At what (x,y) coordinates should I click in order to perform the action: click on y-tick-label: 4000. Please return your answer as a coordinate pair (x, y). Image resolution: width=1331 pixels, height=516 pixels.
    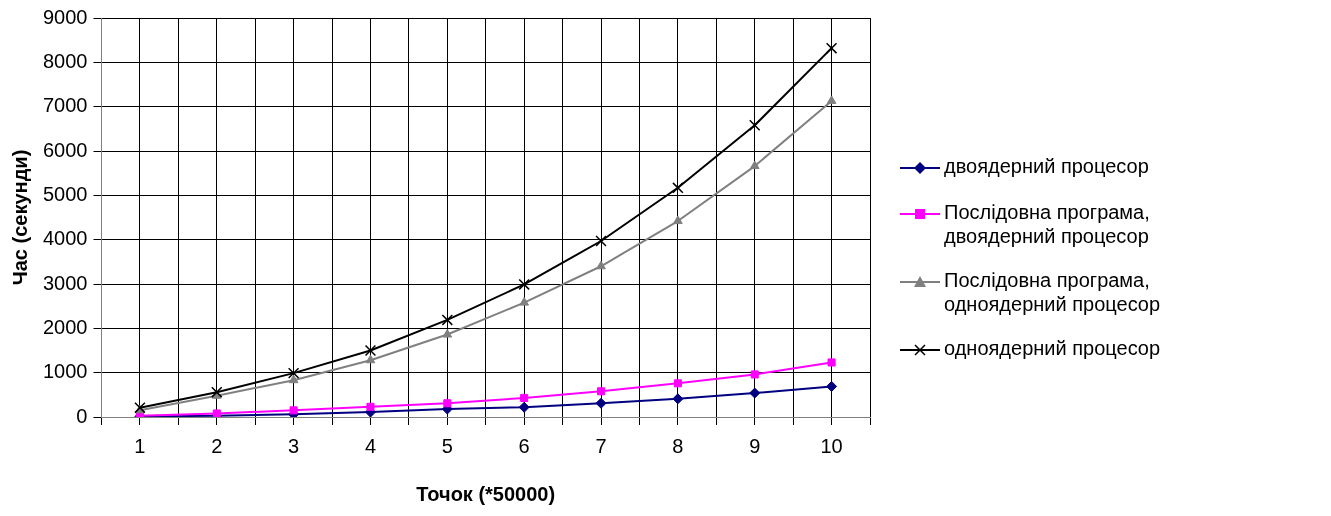
    Looking at the image, I should click on (65, 238).